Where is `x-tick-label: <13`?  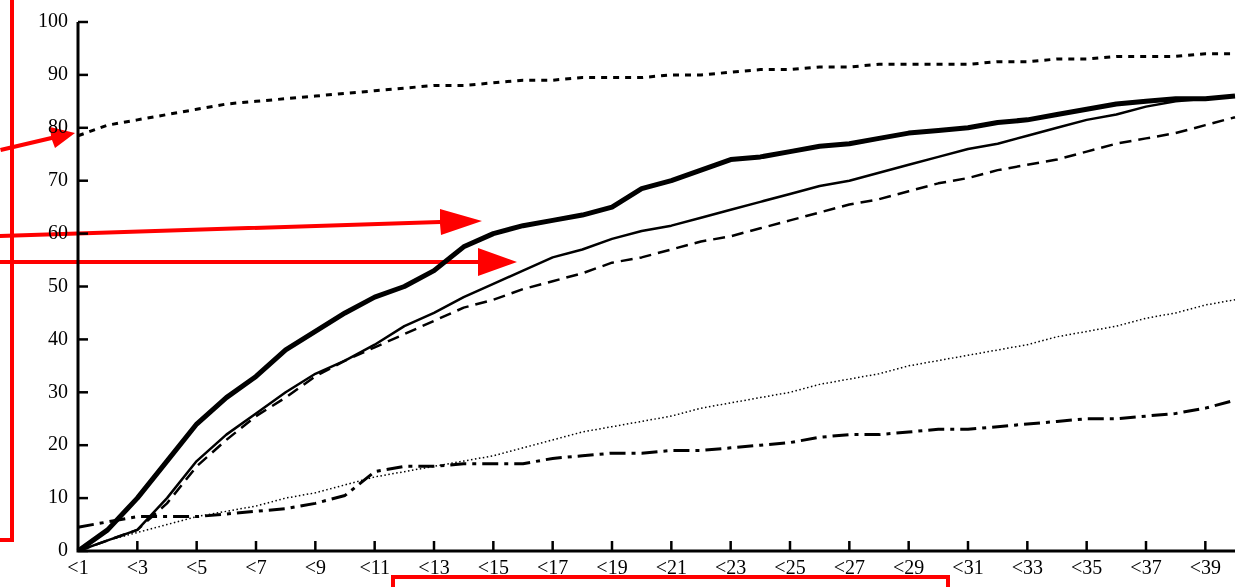 x-tick-label: <13 is located at coordinates (434, 567).